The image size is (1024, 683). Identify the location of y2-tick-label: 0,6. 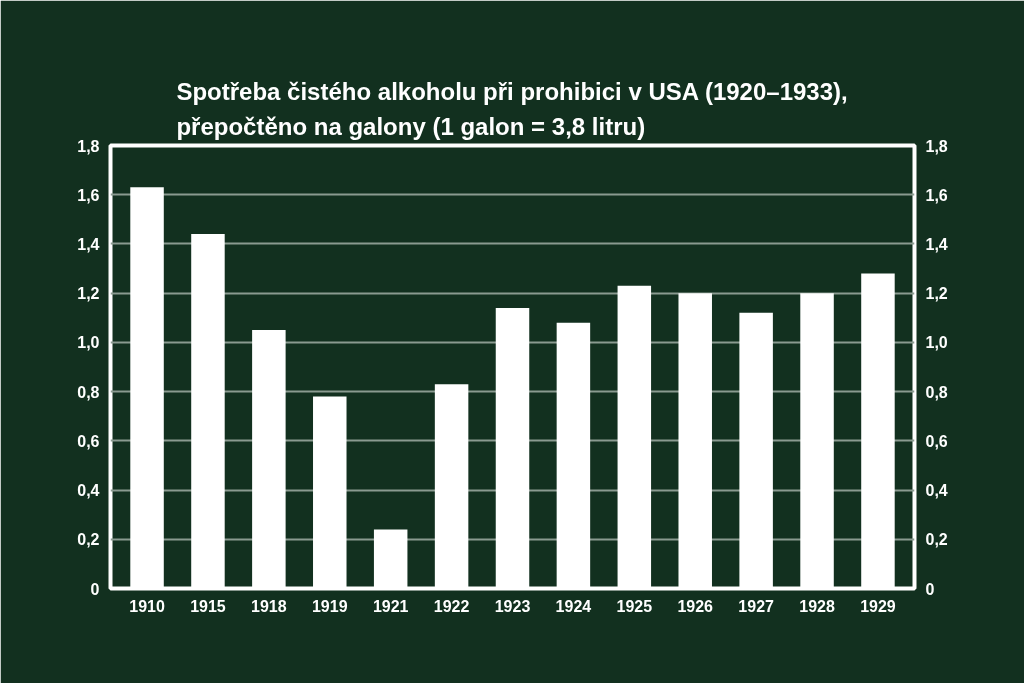
(936, 441).